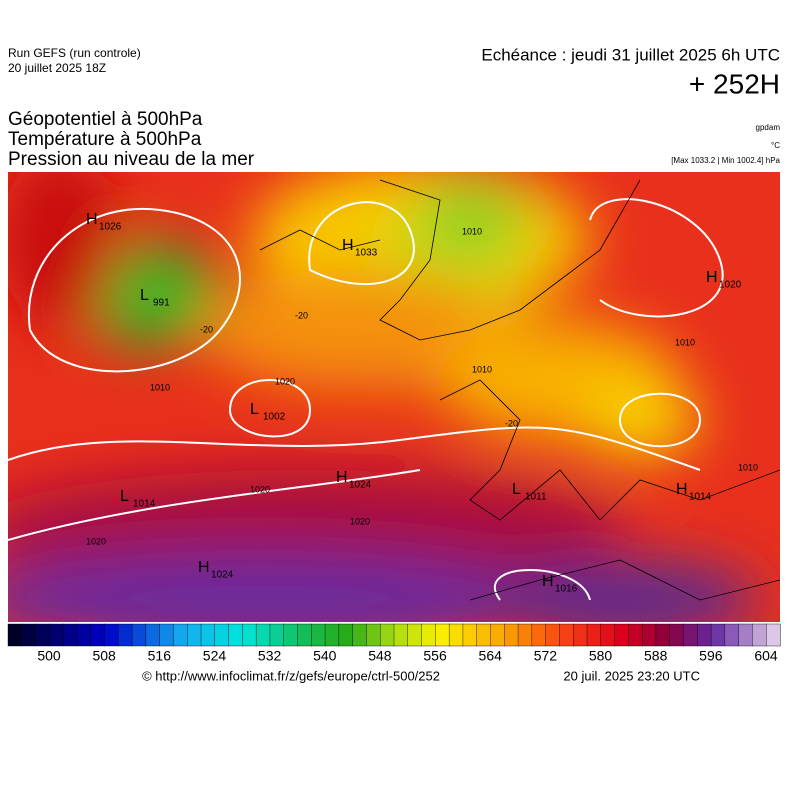 Image resolution: width=788 pixels, height=794 pixels. Describe the element at coordinates (491, 656) in the screenshot. I see `colorbar-label: 564` at that location.